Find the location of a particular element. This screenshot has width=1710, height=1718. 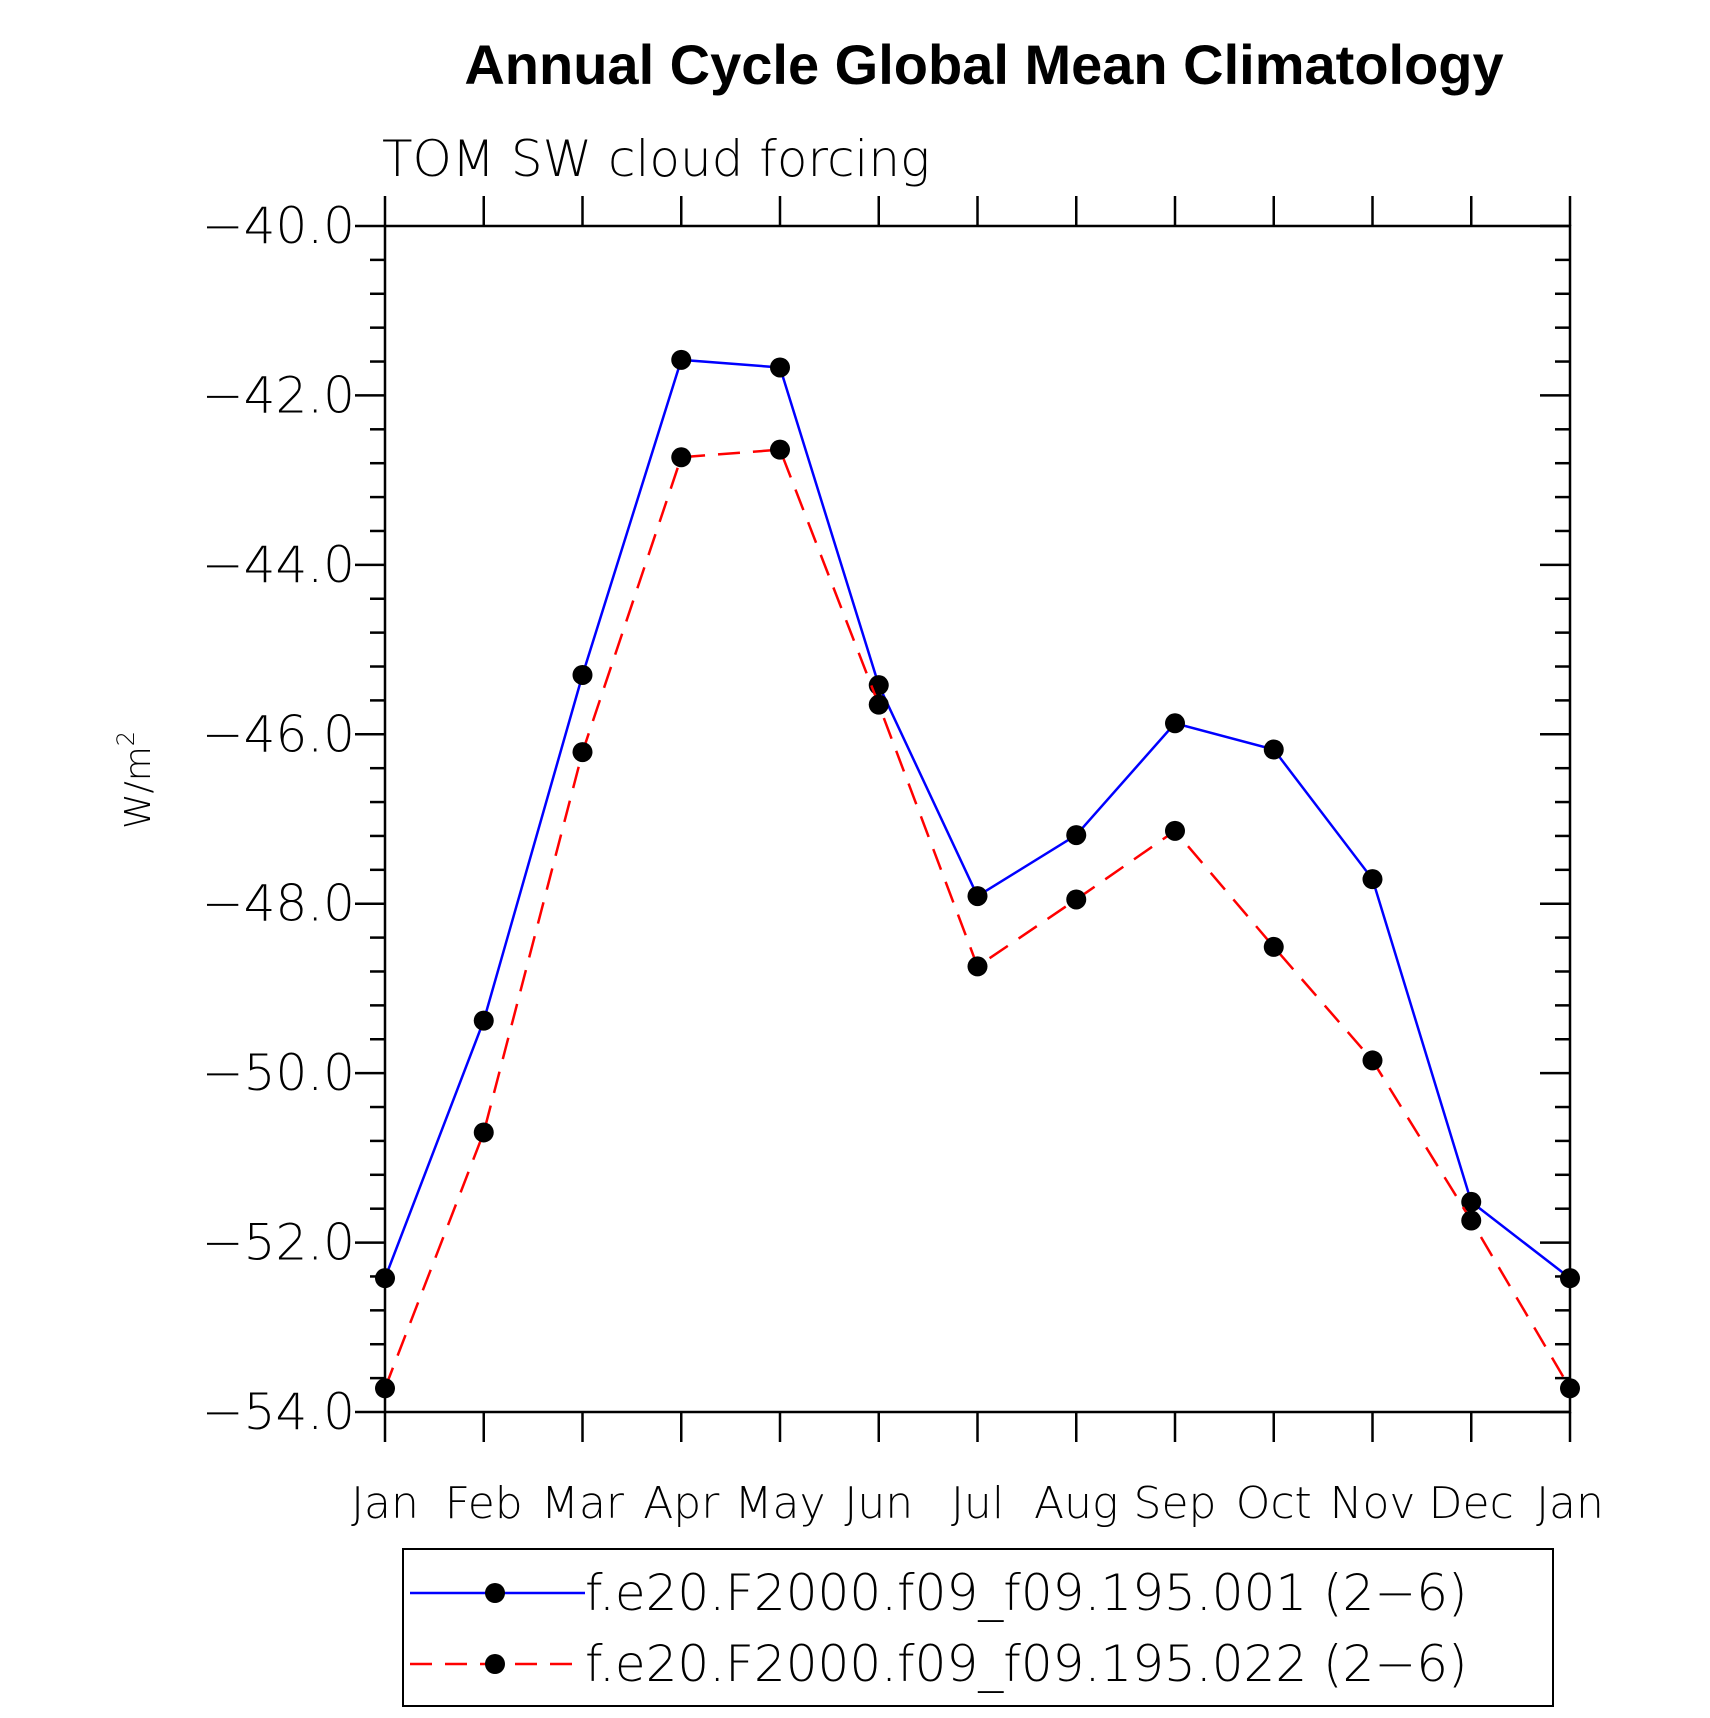

x-tick-label: Nov is located at coordinates (1373, 1503).